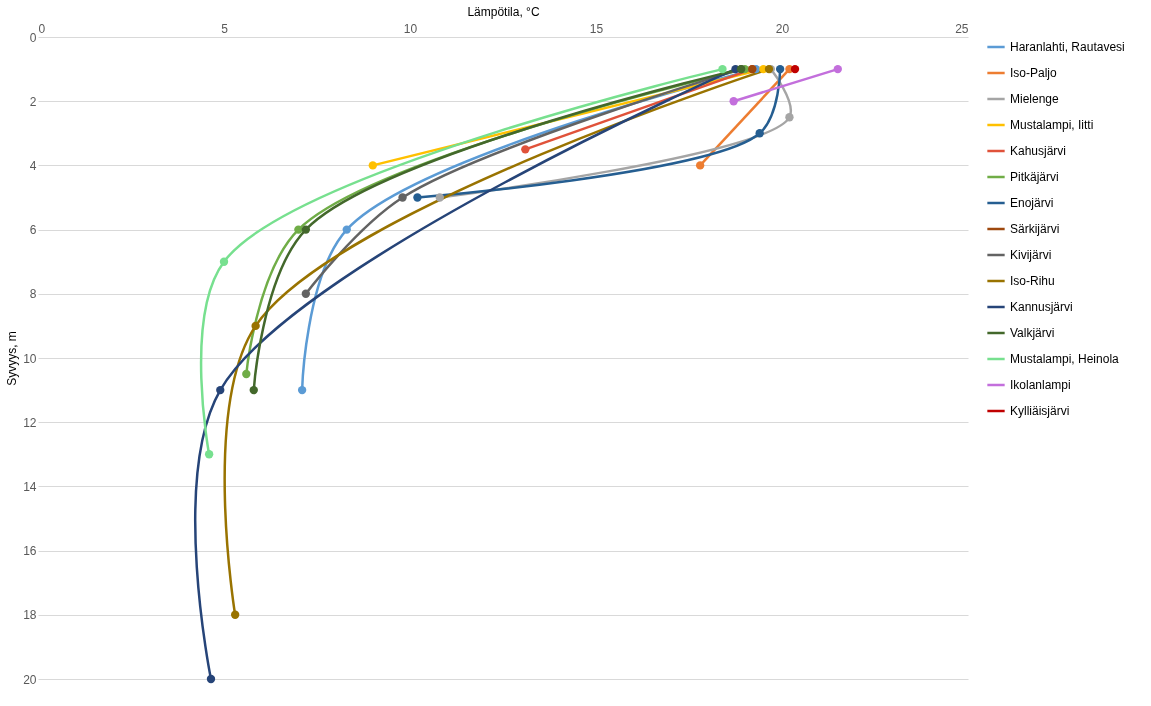 This screenshot has height=706, width=1151. I want to click on legend-label: Kannusjärvi, so click(1041, 307).